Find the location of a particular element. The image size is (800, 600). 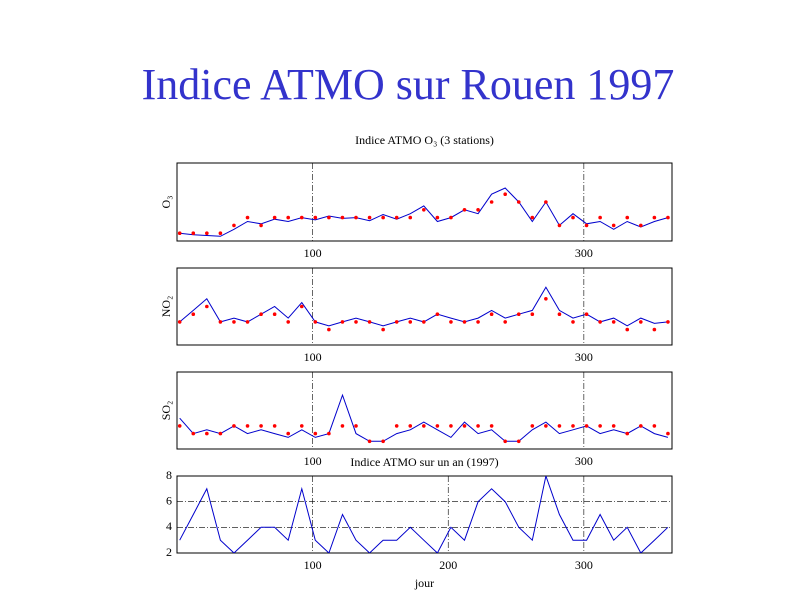

page-title: Indice ATMO sur Rouen 1997 is located at coordinates (408, 84).